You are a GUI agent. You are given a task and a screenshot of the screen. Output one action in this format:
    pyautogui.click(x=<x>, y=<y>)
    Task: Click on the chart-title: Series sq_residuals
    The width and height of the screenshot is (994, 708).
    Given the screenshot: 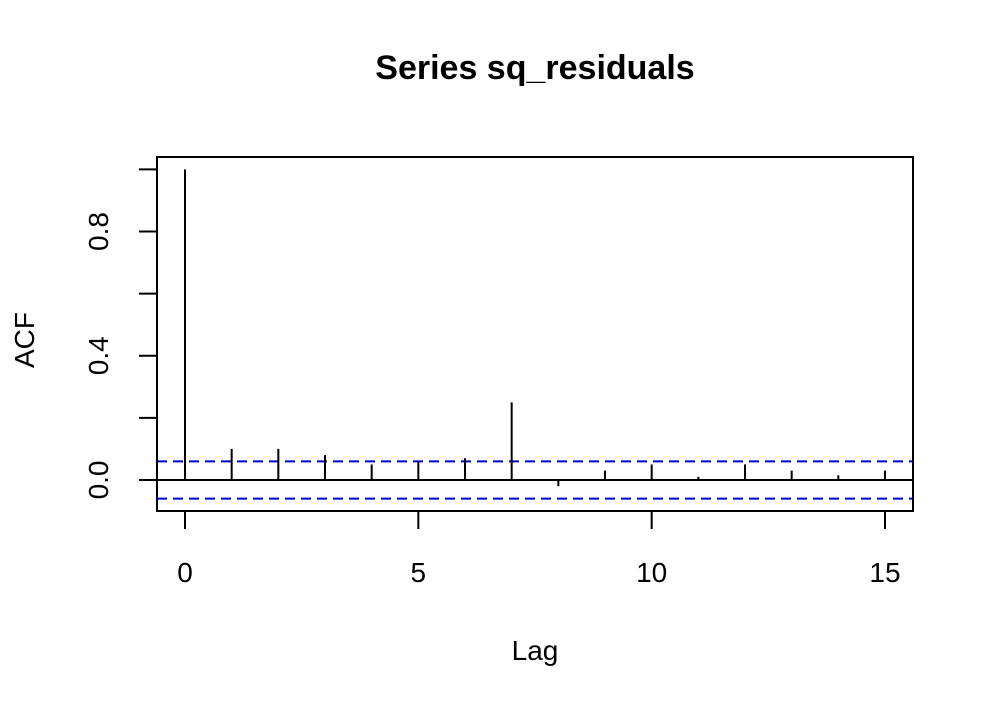 What is the action you would take?
    pyautogui.click(x=534, y=68)
    